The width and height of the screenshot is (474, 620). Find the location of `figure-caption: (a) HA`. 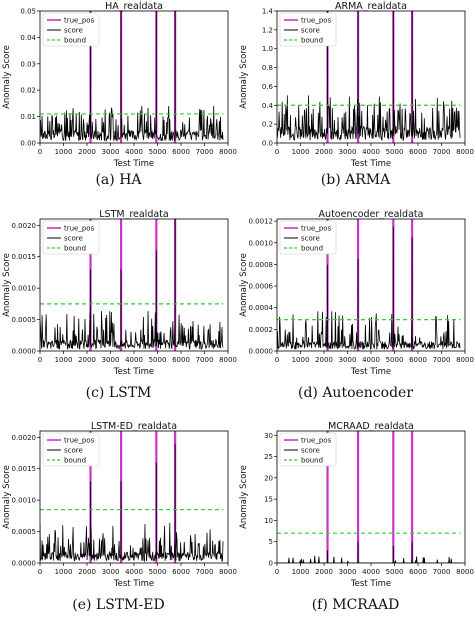

figure-caption: (a) HA is located at coordinates (118, 180).